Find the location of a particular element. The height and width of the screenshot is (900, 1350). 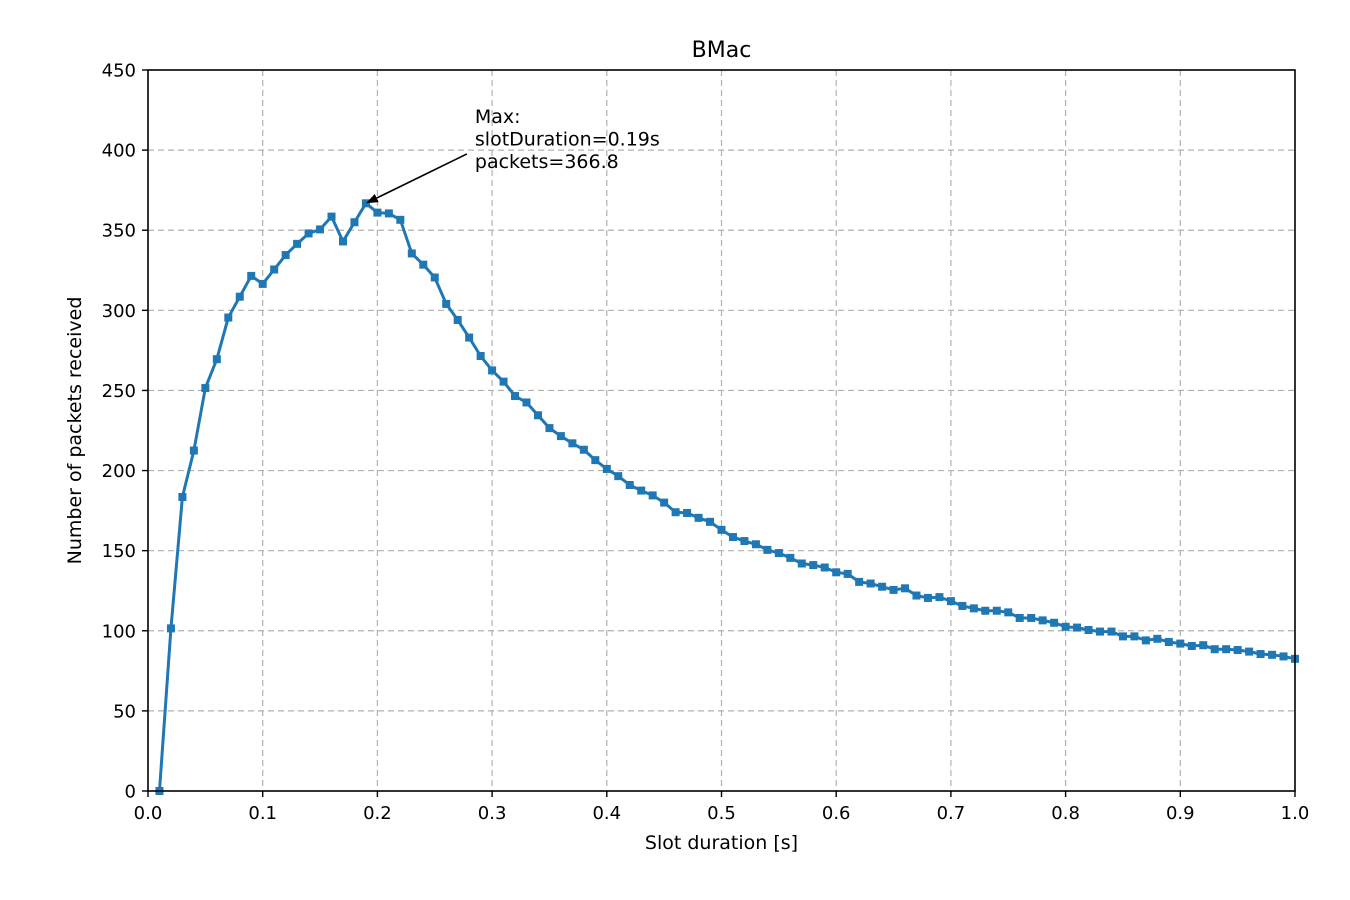

y-axis-label: Number of packets received is located at coordinates (75, 431).